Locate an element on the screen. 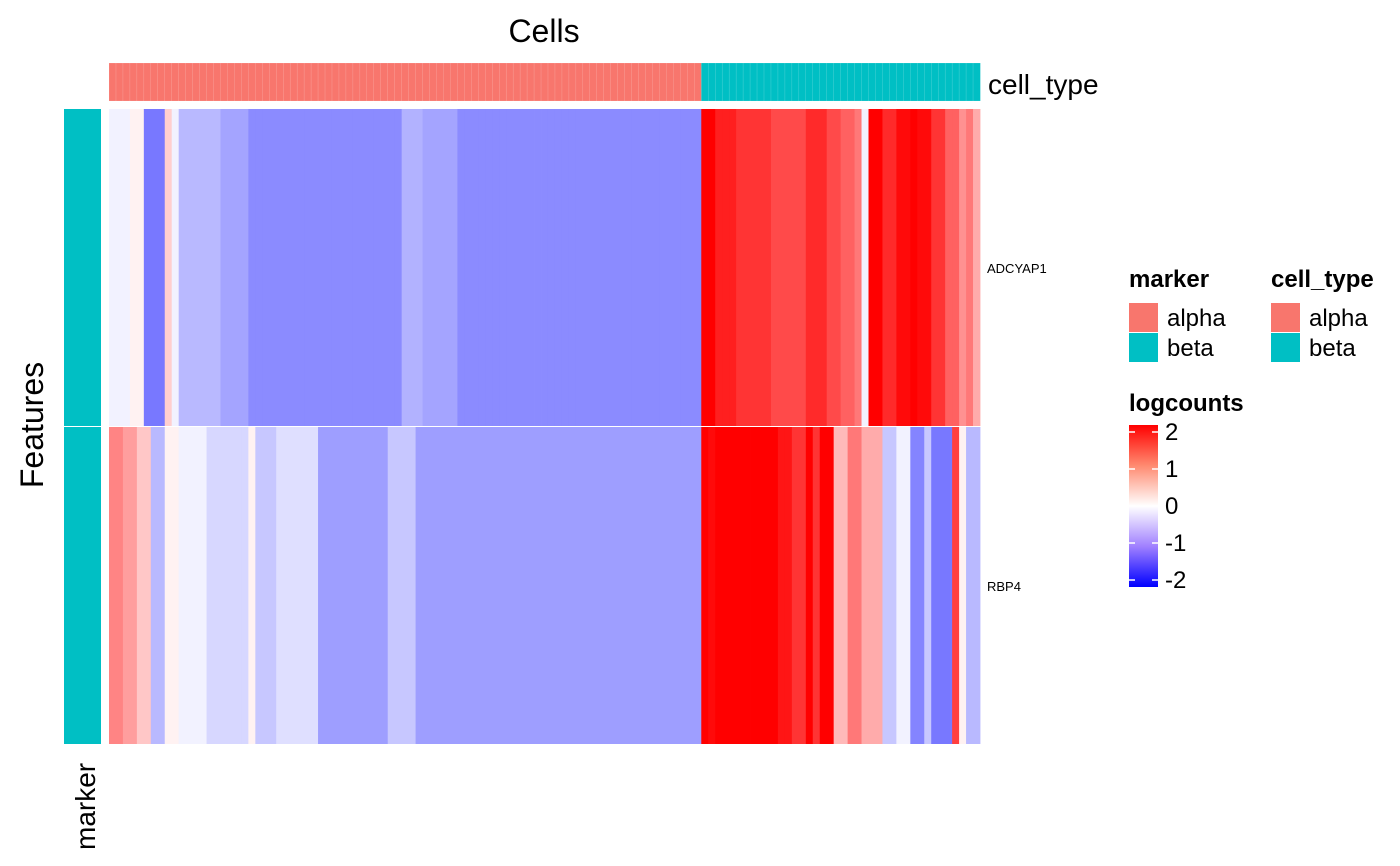 Image resolution: width=1400 pixels, height=866 pixels. chart-title: Cells is located at coordinates (543, 31).